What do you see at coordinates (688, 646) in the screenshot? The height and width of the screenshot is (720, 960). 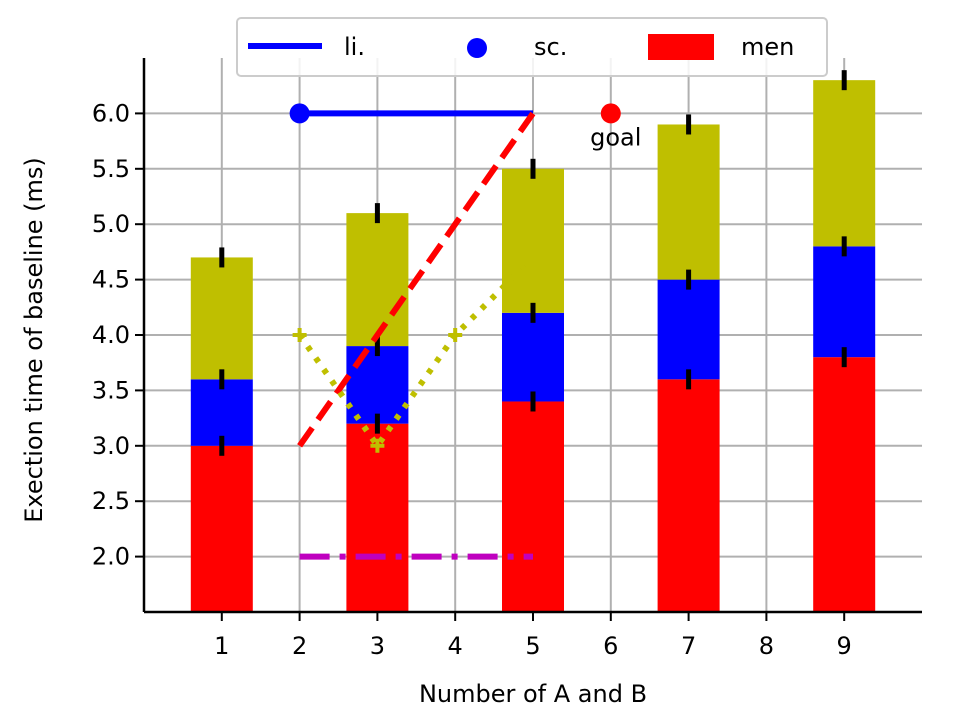 I see `x-tick-label: 7` at bounding box center [688, 646].